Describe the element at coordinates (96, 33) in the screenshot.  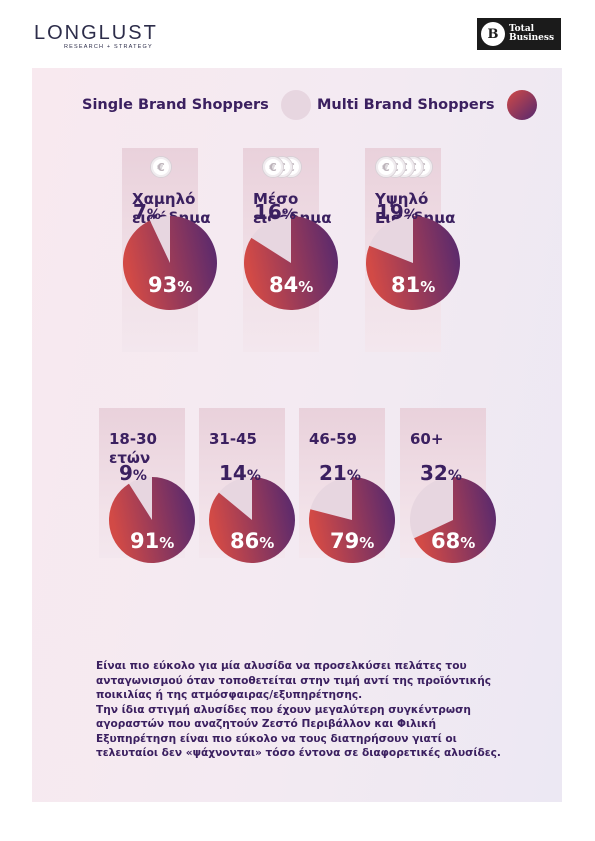
I see `brand-name: LONGLUST` at that location.